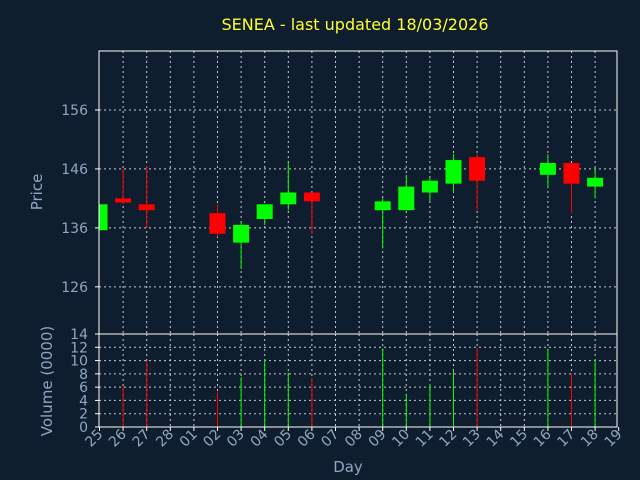 This screenshot has height=480, width=640. What do you see at coordinates (79, 362) in the screenshot?
I see `volume-y-tick-label: 10` at bounding box center [79, 362].